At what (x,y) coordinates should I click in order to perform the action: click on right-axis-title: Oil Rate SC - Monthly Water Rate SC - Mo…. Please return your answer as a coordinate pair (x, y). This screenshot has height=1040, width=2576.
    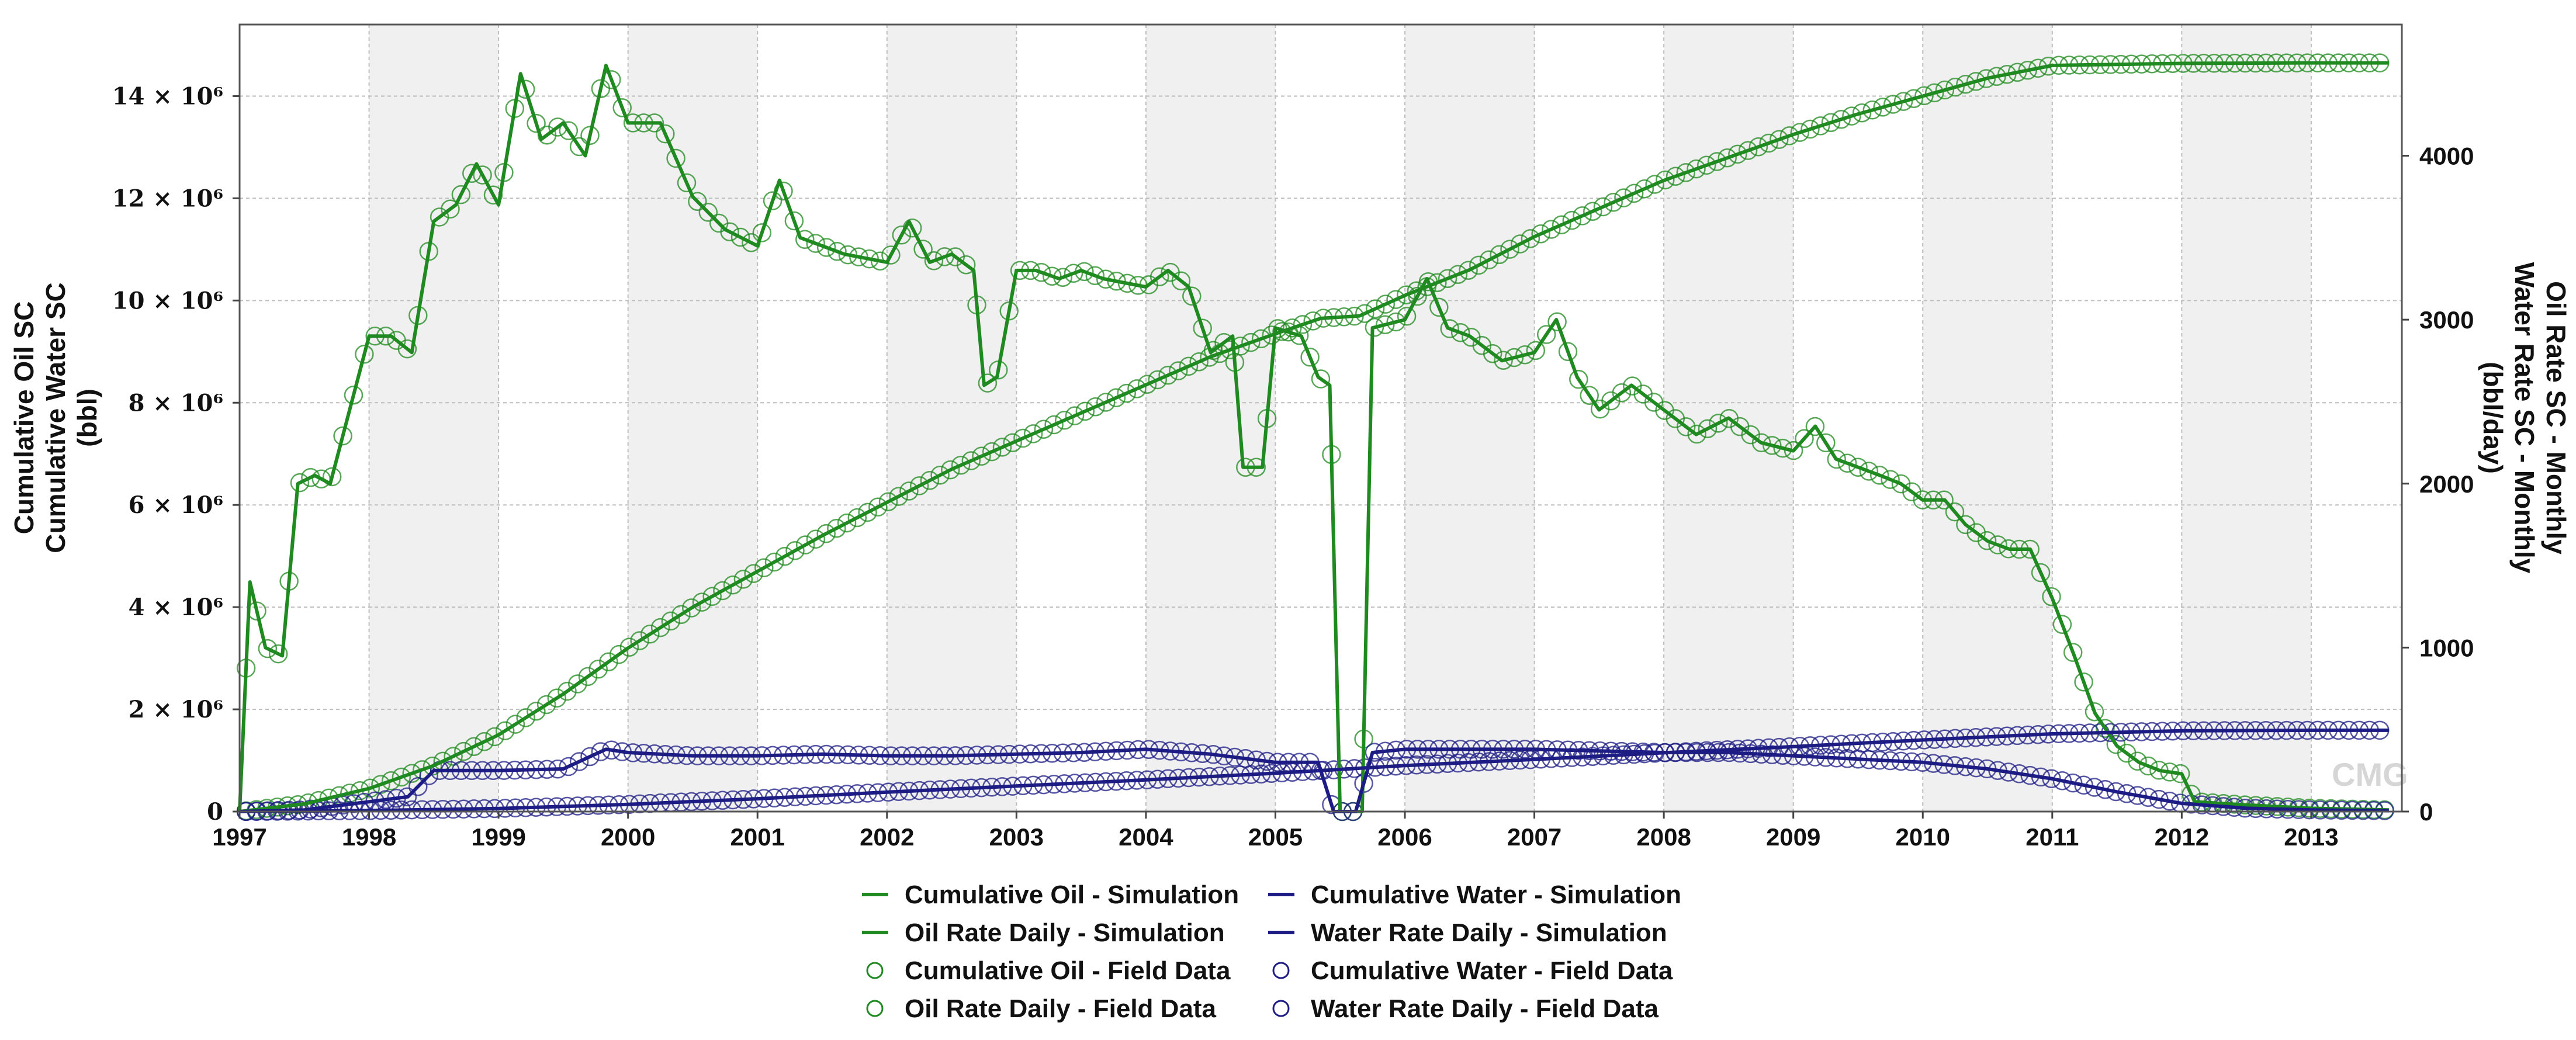
    Looking at the image, I should click on (2525, 418).